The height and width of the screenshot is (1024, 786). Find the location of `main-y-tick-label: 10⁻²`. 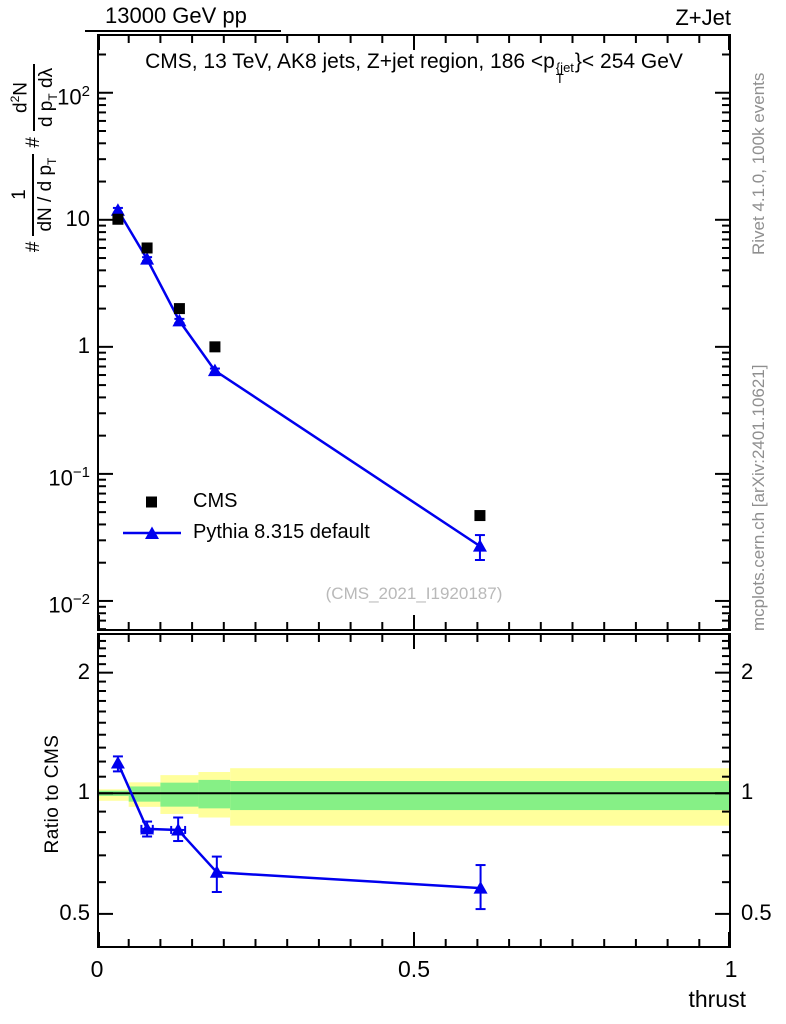

main-y-tick-label: 10⁻² is located at coordinates (69, 604).